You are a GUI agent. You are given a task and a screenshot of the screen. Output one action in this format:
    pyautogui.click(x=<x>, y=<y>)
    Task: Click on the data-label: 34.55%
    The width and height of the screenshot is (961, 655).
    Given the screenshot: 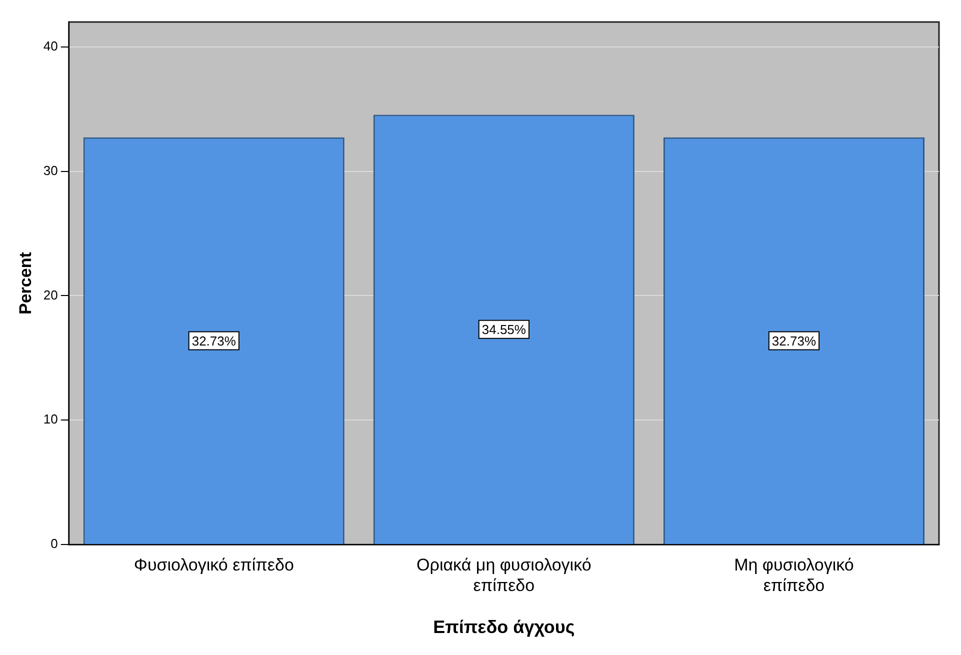 What is the action you would take?
    pyautogui.click(x=504, y=329)
    